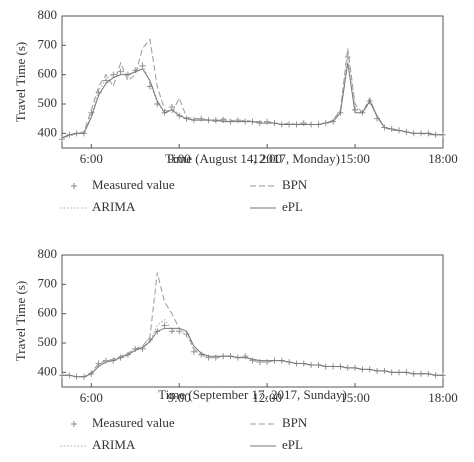 This screenshot has height=462, width=474. I want to click on x-axis-label: Time (August 14, 2017, Monday), so click(252, 158).